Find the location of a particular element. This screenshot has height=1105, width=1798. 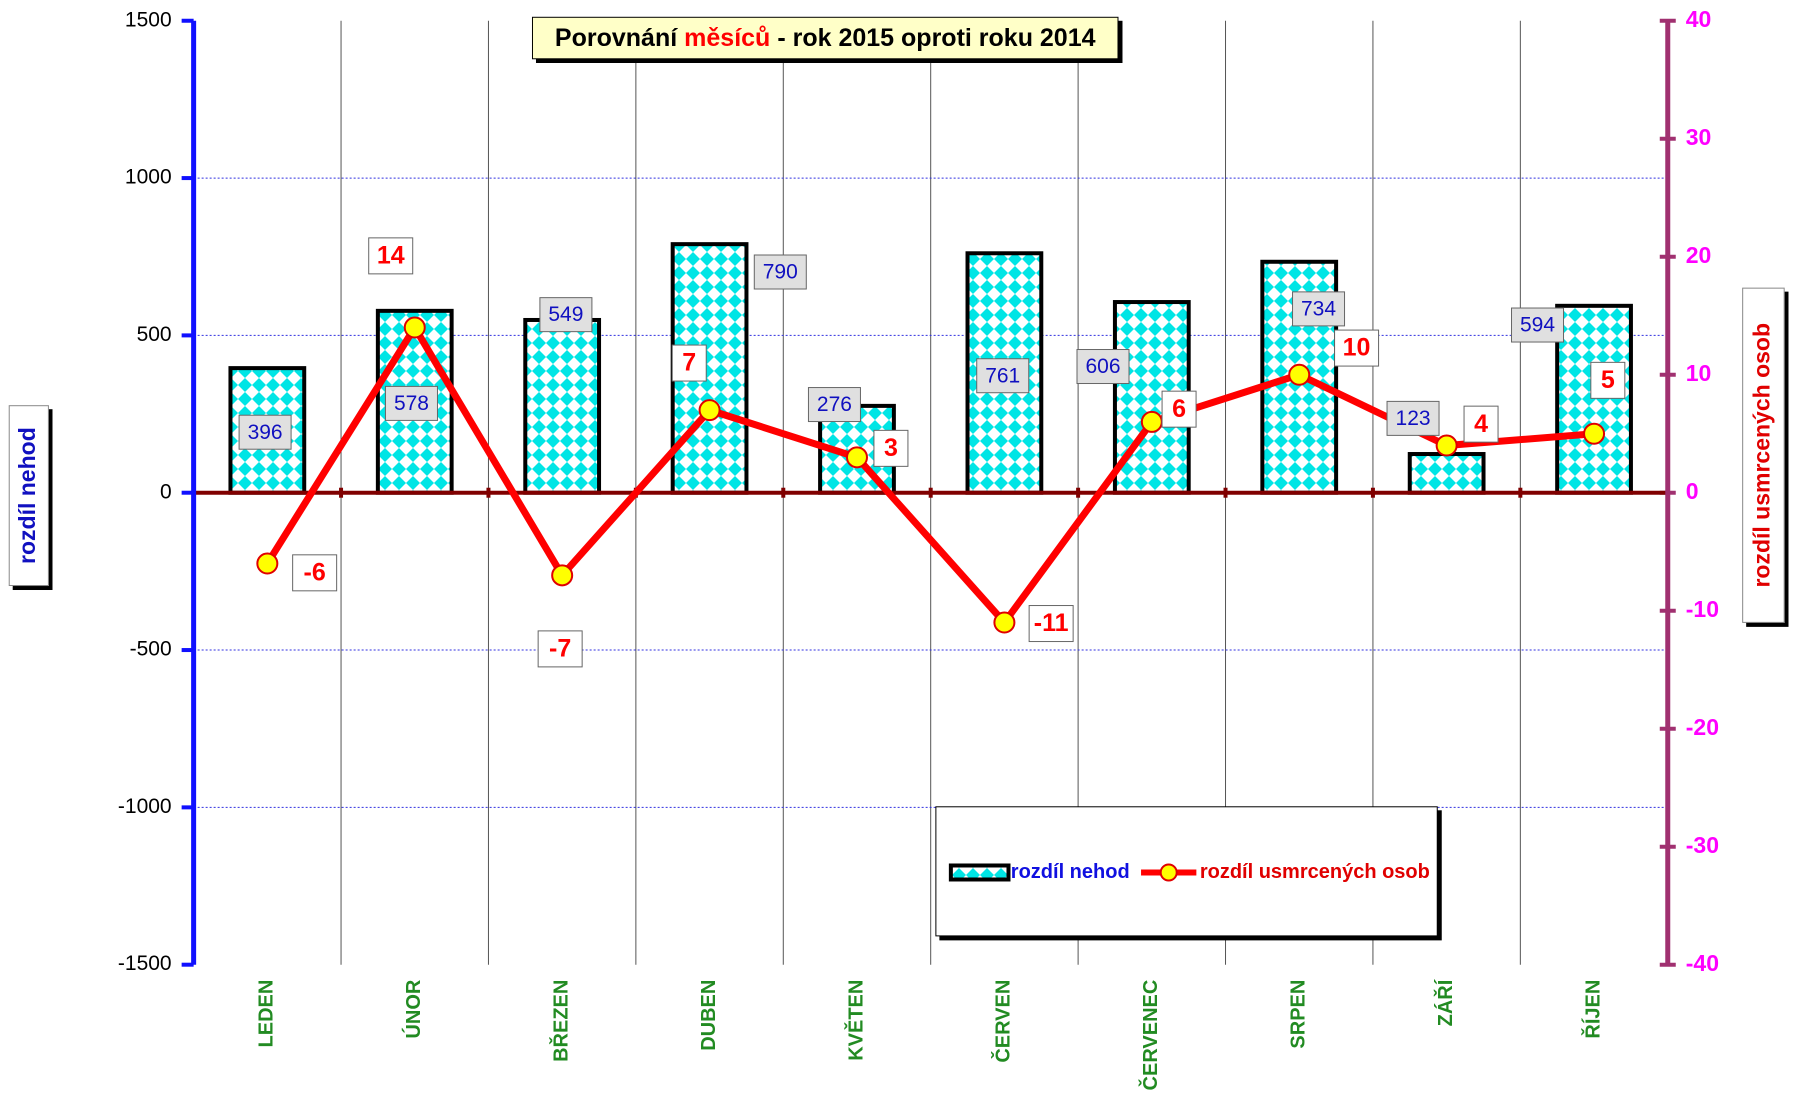

x-tick-label: ČERVEN is located at coordinates (1003, 1021).